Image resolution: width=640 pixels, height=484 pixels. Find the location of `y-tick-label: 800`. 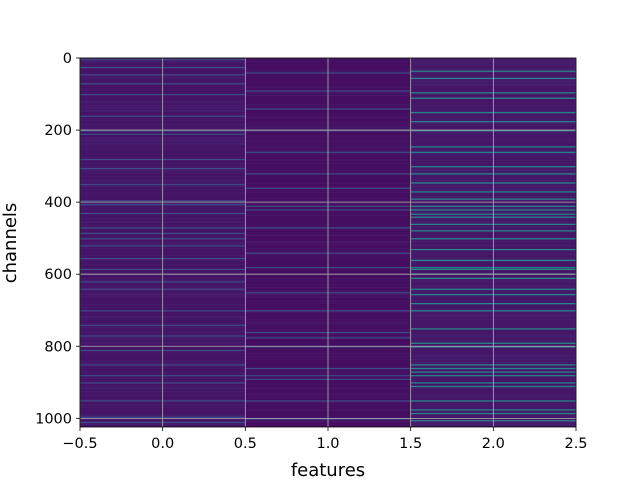

y-tick-label: 800 is located at coordinates (58, 347).